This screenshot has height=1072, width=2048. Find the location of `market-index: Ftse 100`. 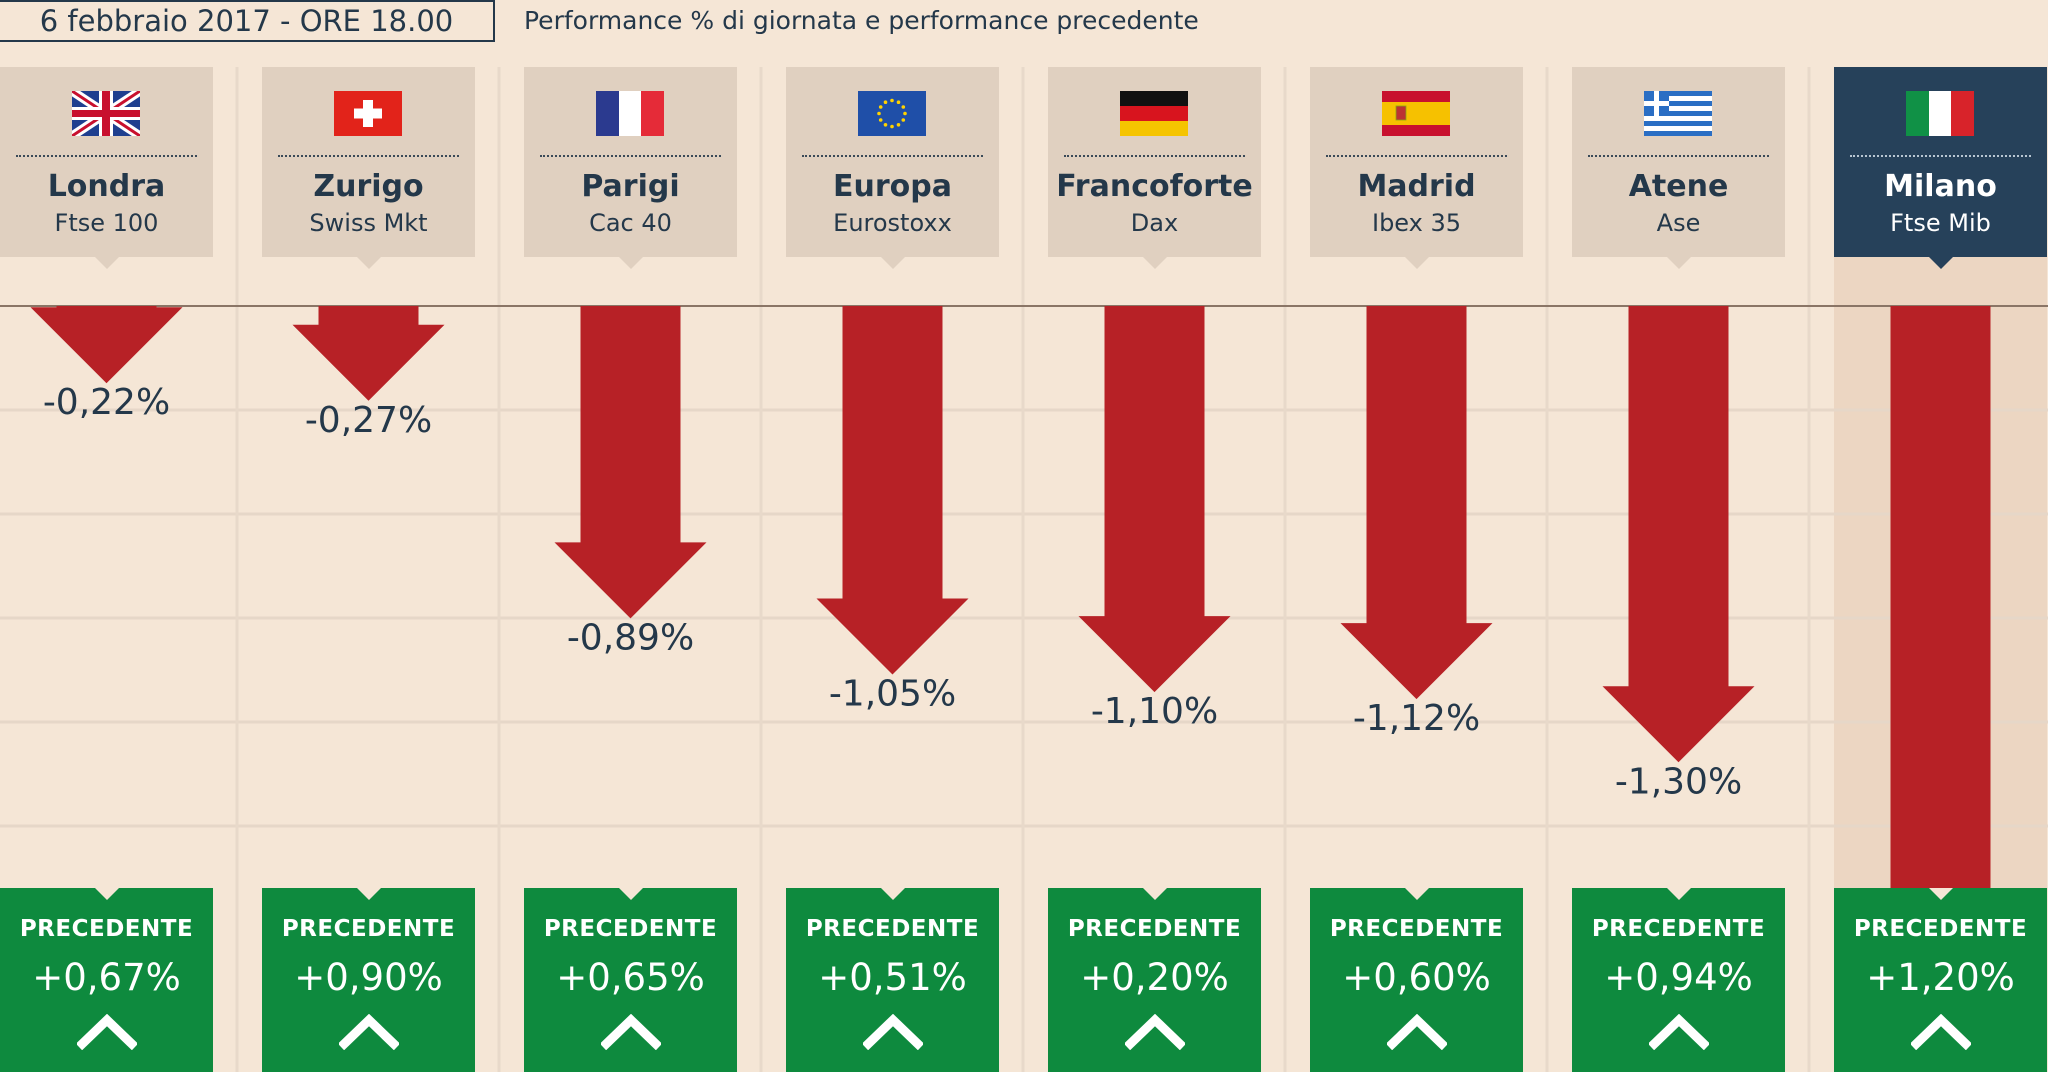

market-index: Ftse 100 is located at coordinates (106, 223).